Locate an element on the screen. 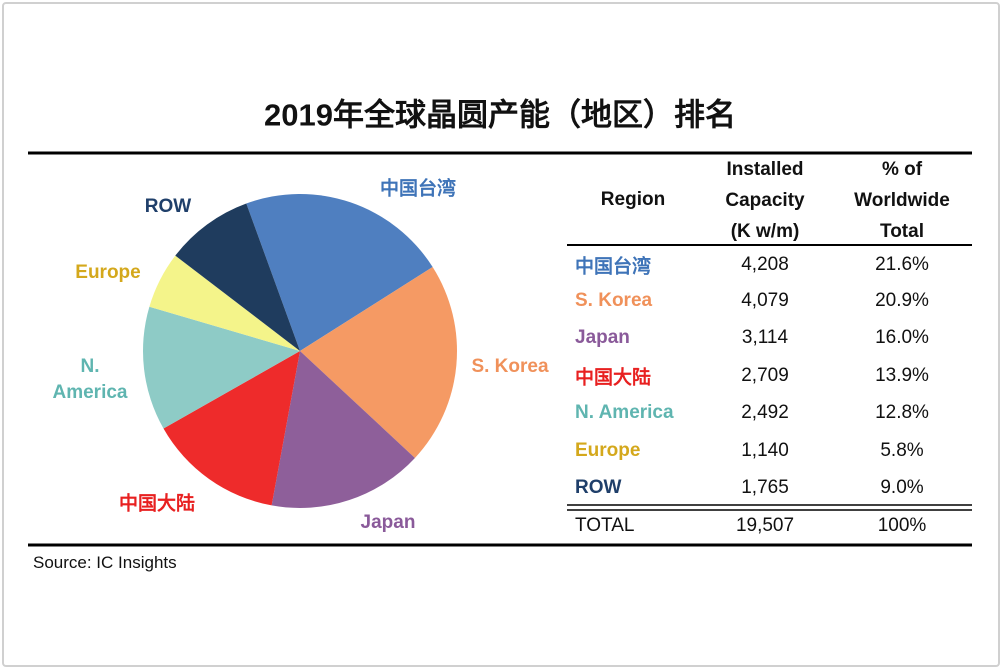 This screenshot has width=1000, height=667. slice-label: S. Korea is located at coordinates (510, 366).